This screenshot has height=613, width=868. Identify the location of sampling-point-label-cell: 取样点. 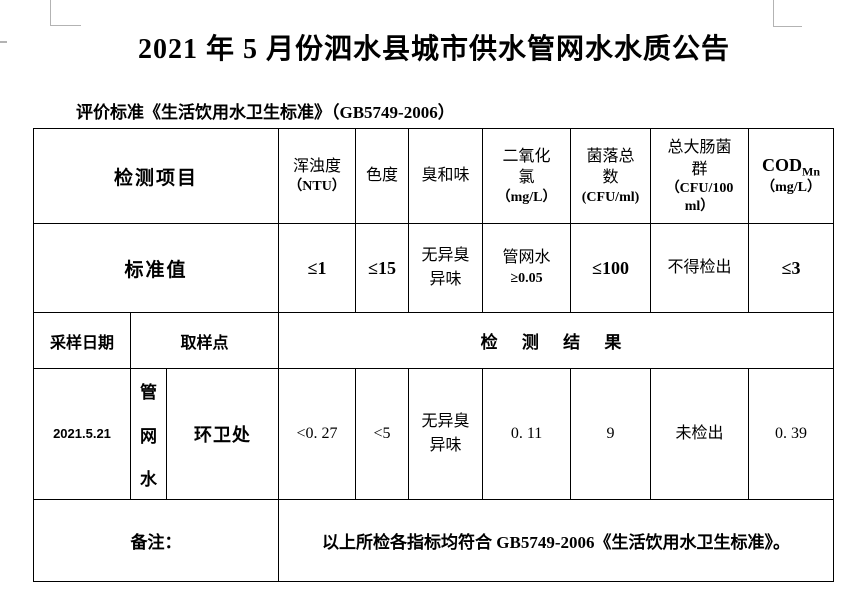
(204, 340).